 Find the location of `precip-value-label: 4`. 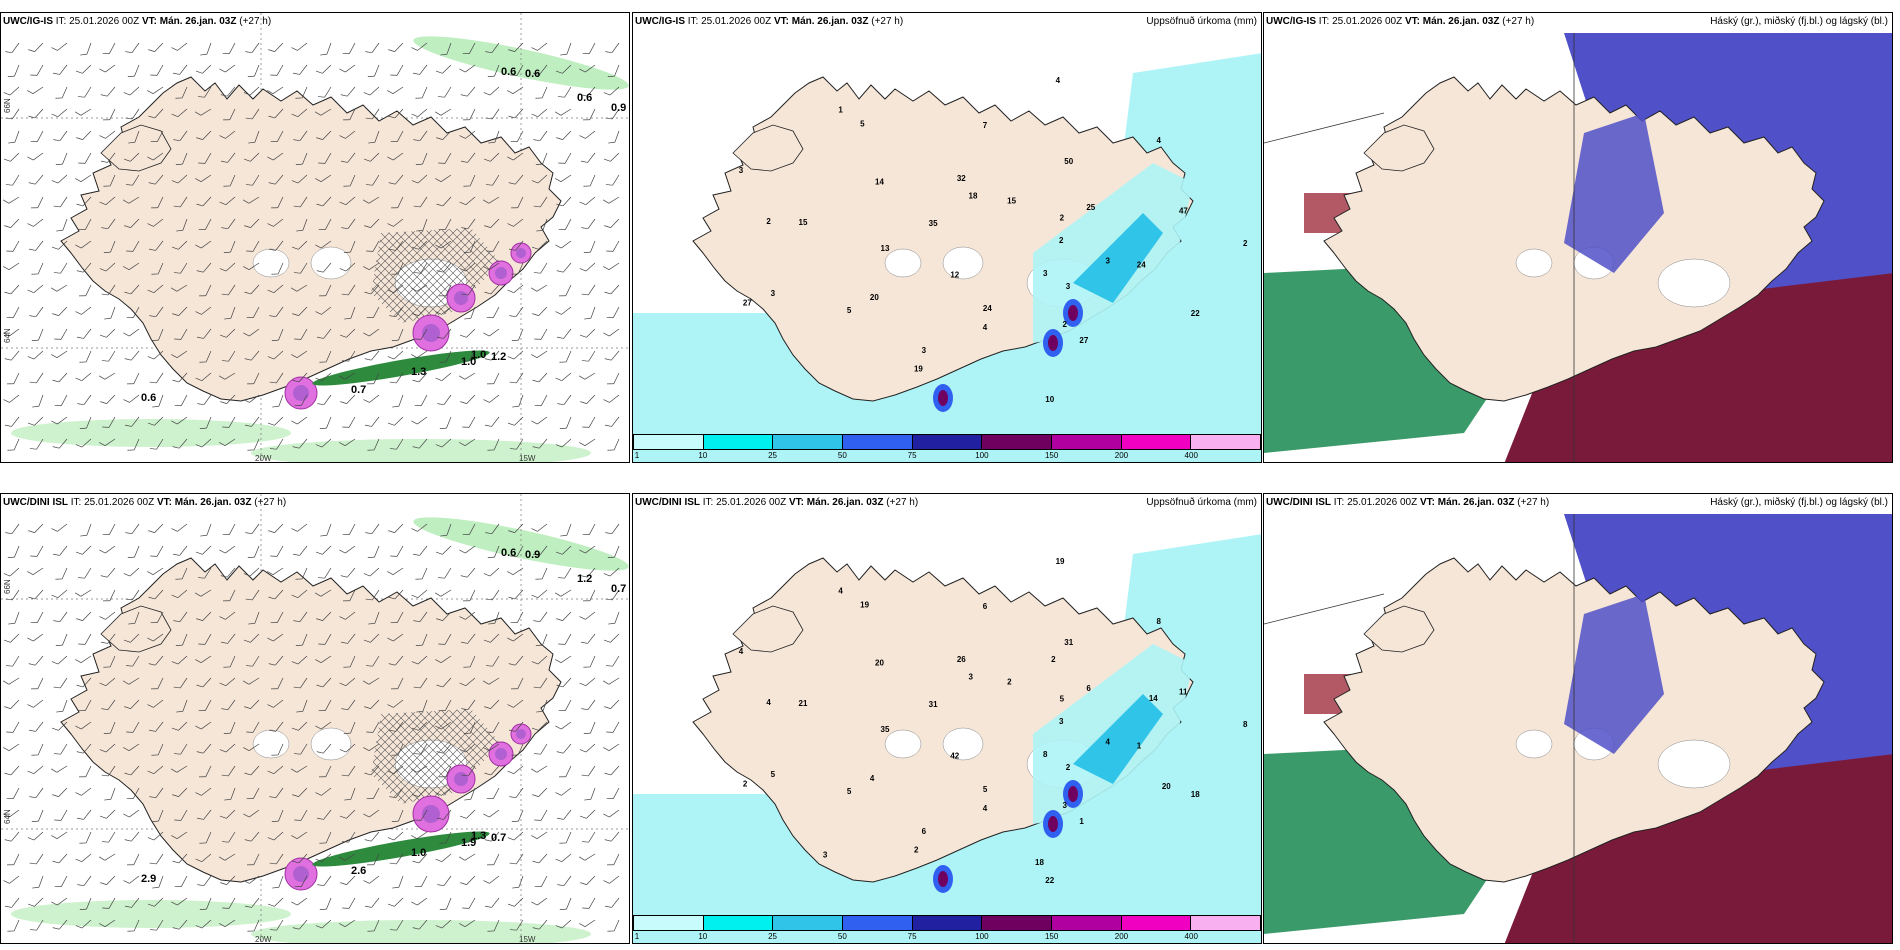

precip-value-label: 4 is located at coordinates (872, 778).